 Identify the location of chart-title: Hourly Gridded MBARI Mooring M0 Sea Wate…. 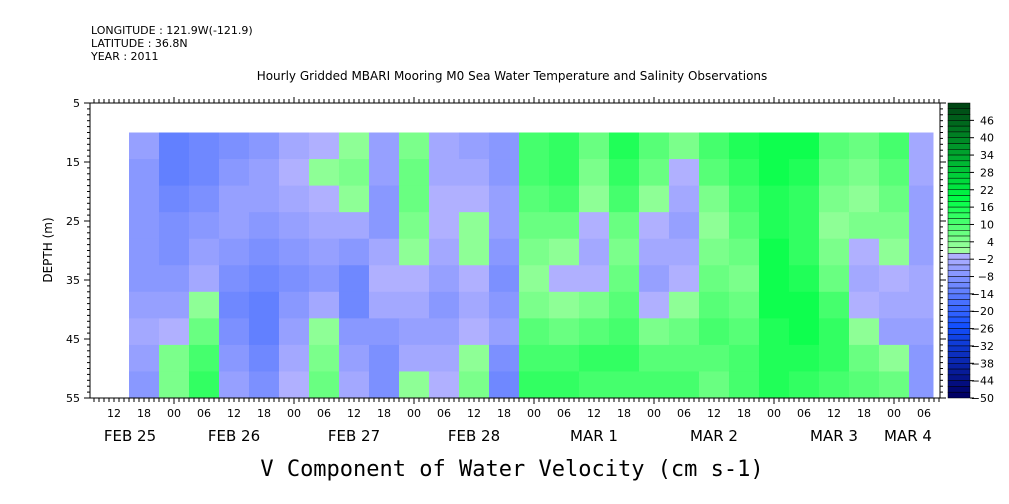
(512, 76).